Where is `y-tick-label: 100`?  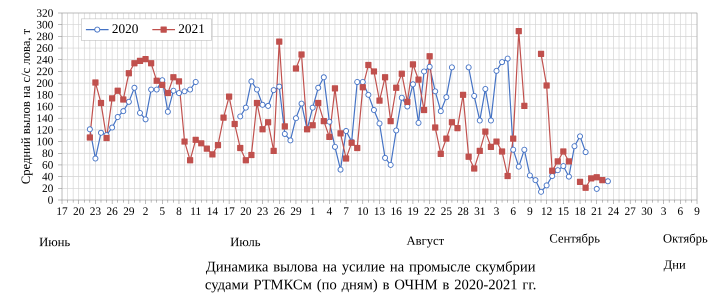 y-tick-label: 100 is located at coordinates (45, 142).